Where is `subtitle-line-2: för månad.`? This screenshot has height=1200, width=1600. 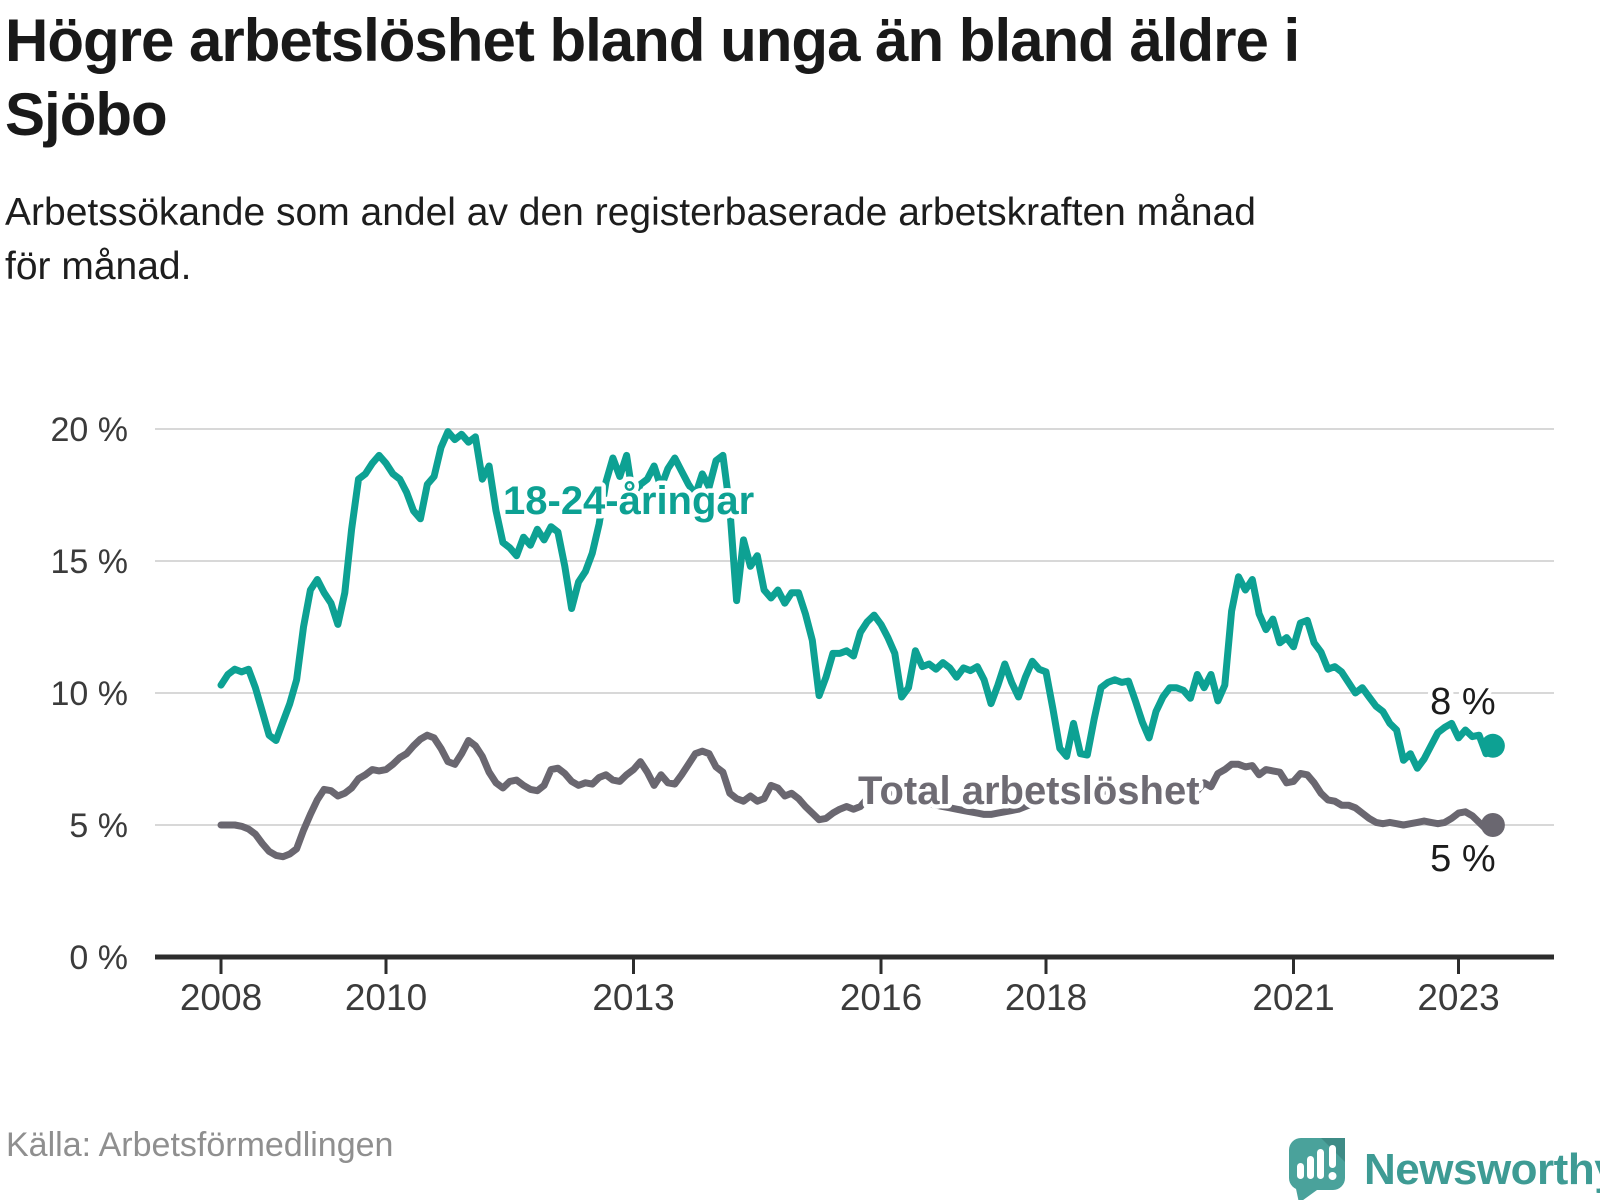 subtitle-line-2: för månad. is located at coordinates (98, 266).